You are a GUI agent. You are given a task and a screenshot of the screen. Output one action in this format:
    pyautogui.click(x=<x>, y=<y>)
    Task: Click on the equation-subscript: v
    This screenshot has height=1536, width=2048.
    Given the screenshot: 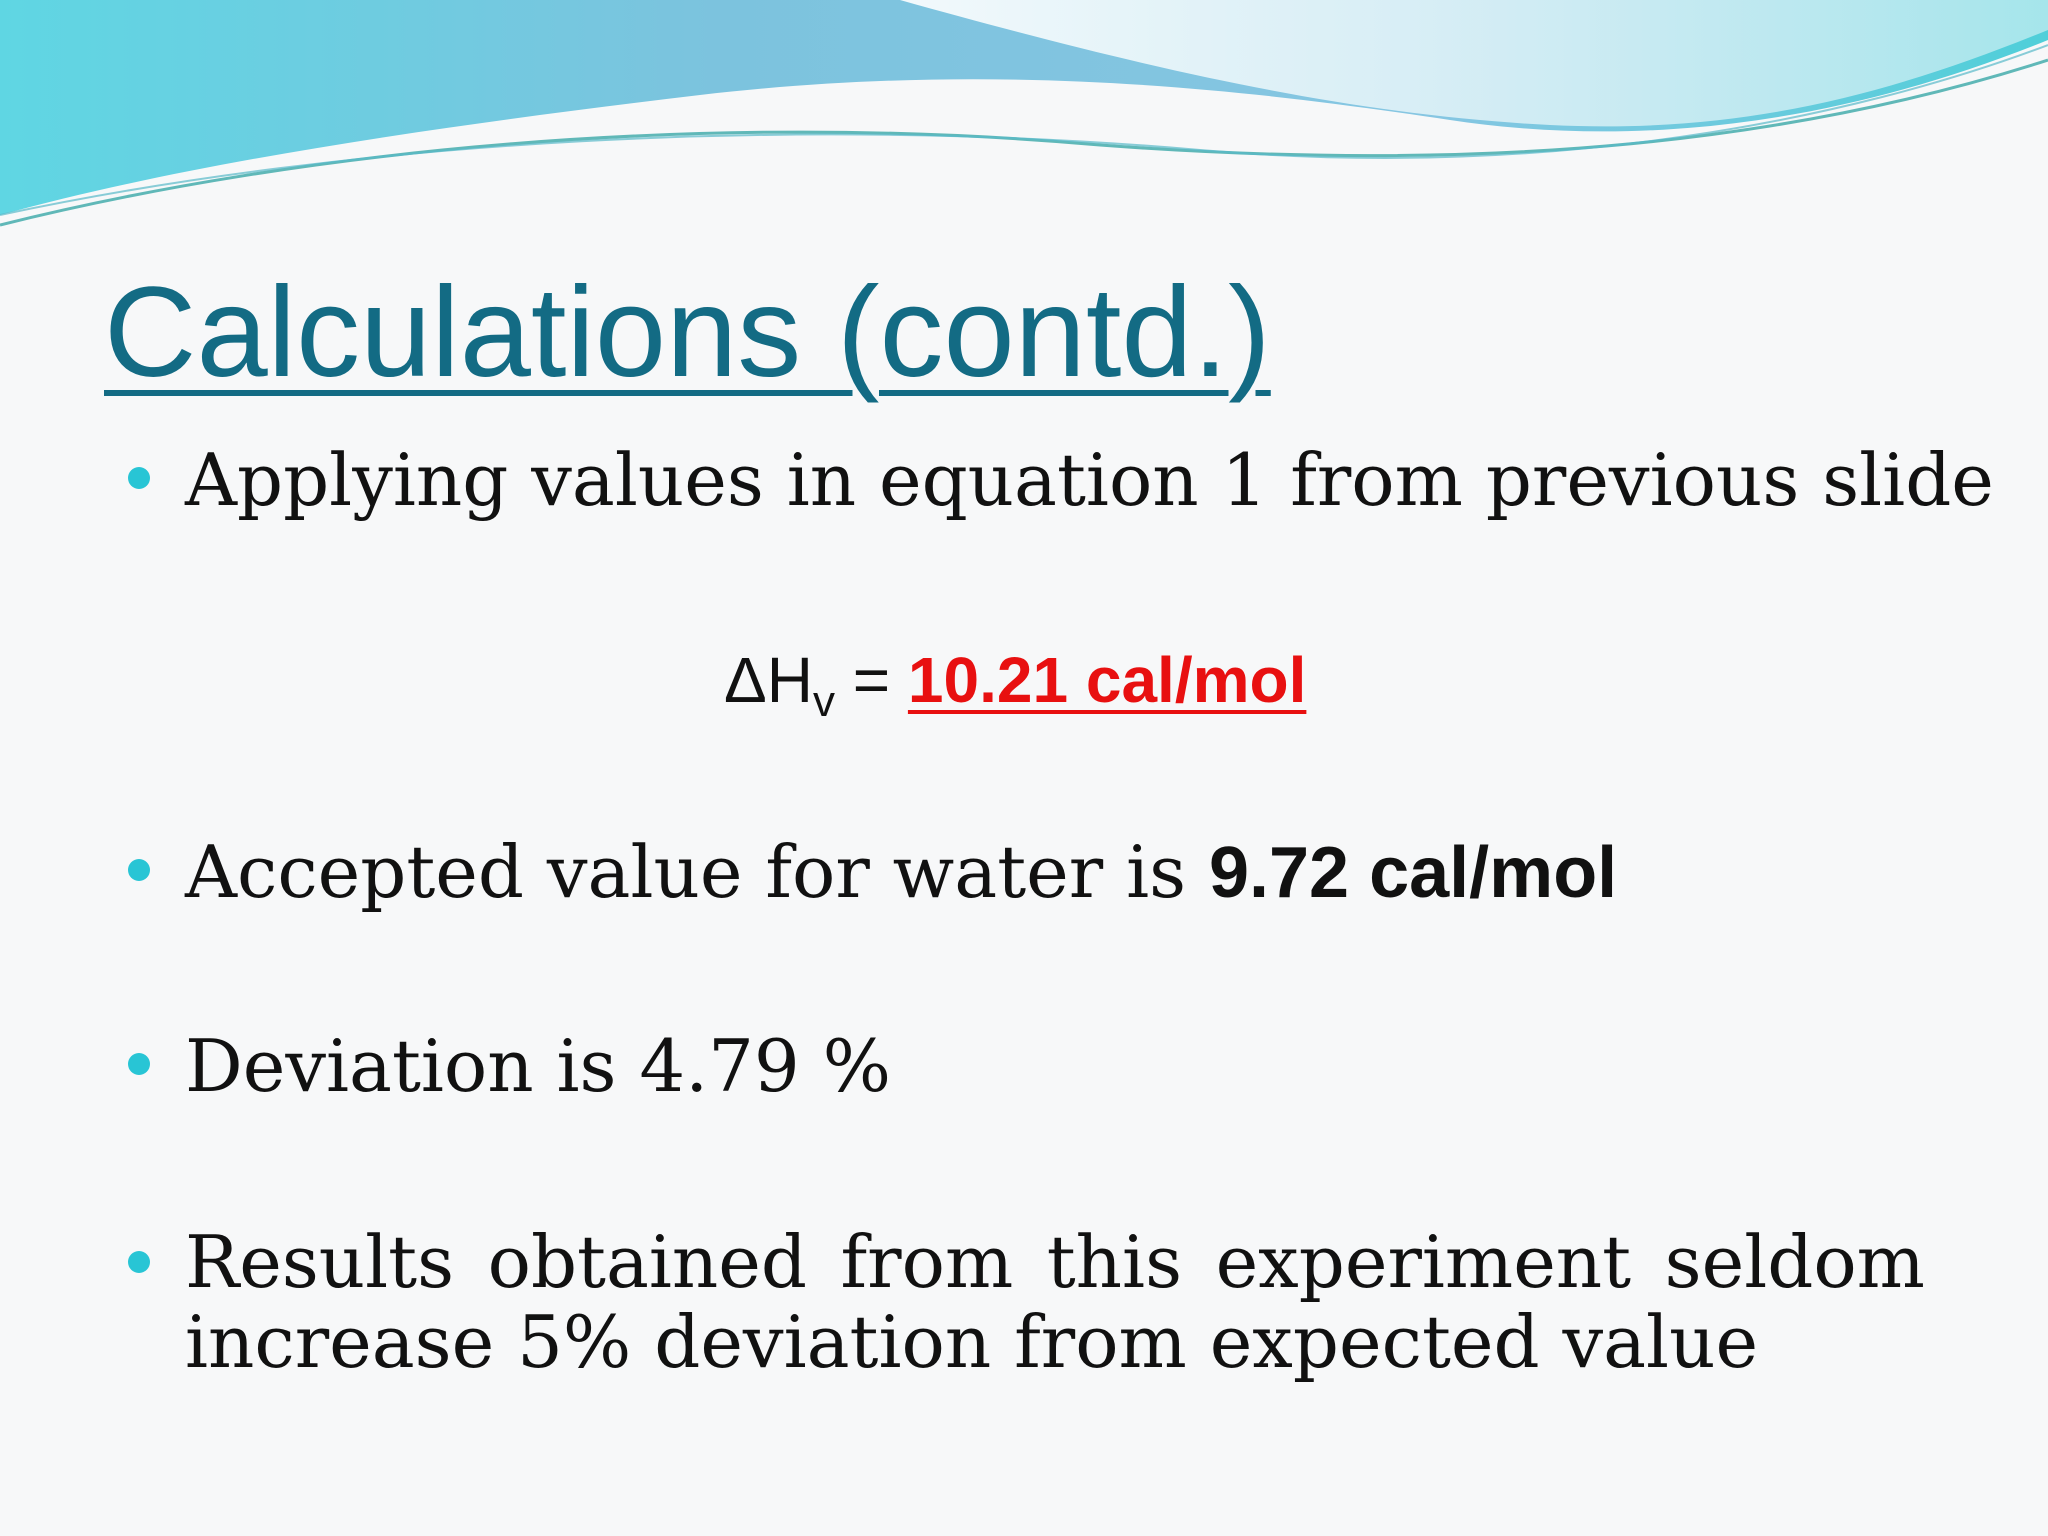 What is the action you would take?
    pyautogui.click(x=823, y=701)
    